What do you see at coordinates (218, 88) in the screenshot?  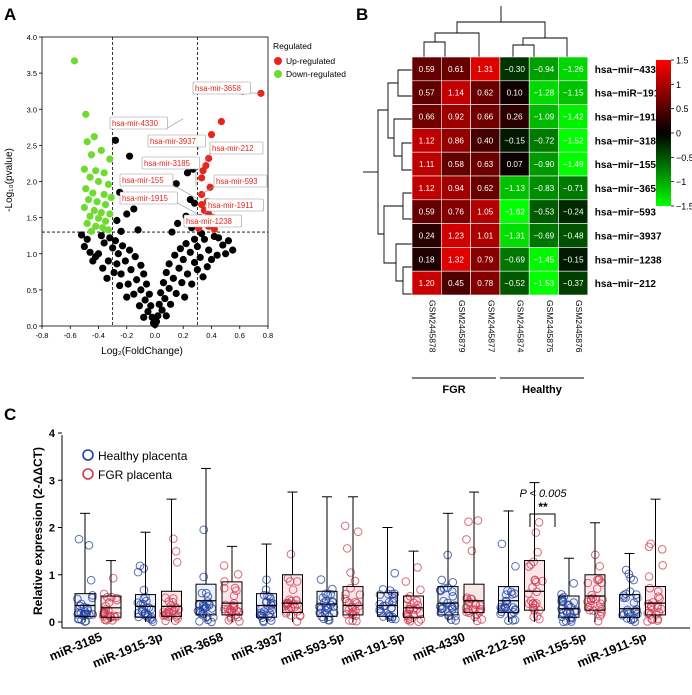 I see `volcano-gene-label: hsa-mir-3658` at bounding box center [218, 88].